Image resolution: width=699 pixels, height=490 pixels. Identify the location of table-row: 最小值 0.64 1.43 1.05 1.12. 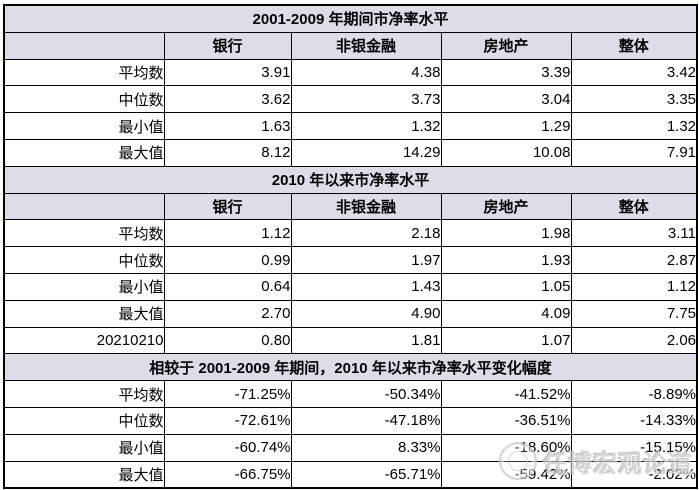
(350, 286).